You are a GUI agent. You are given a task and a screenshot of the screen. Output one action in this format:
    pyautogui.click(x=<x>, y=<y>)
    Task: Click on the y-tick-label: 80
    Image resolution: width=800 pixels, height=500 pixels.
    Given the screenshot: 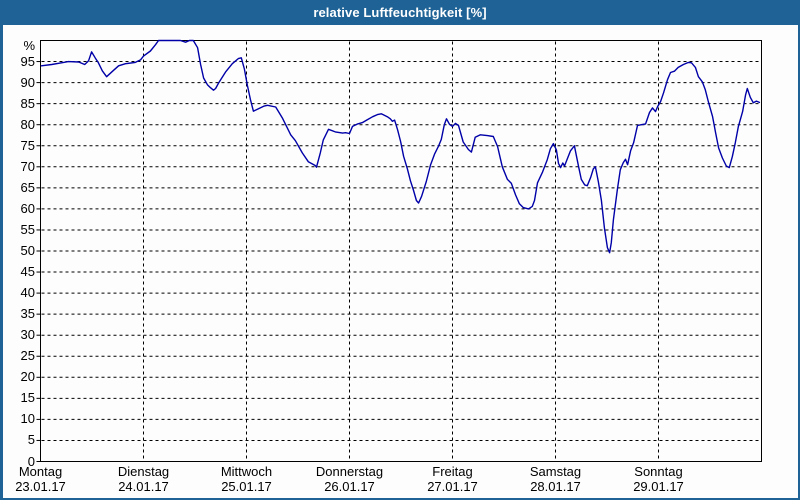 What is the action you would take?
    pyautogui.click(x=27, y=124)
    